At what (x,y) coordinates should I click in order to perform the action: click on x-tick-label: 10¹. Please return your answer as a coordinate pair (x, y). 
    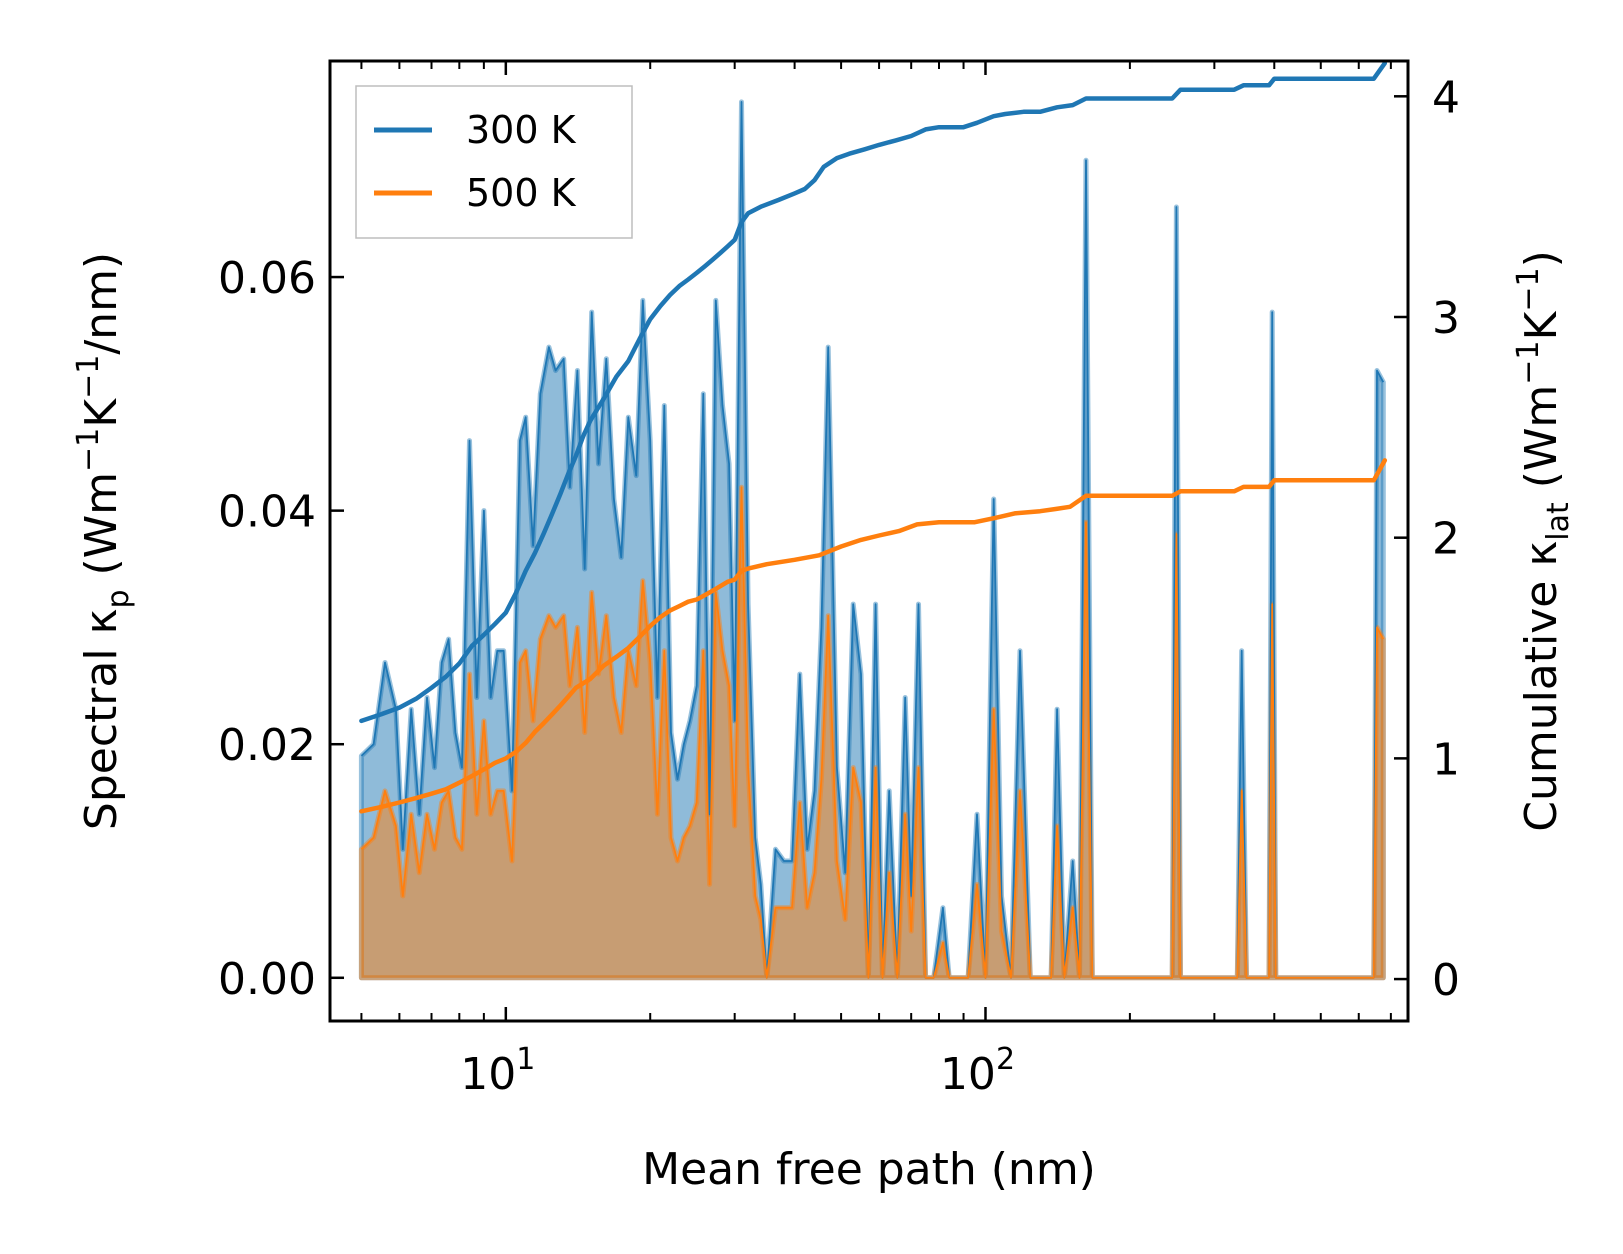
    Looking at the image, I should click on (497, 1071).